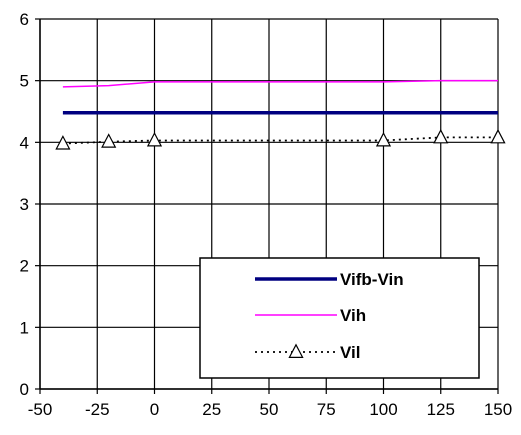 This screenshot has height=435, width=521. I want to click on y-tick-label: 0, so click(24, 389).